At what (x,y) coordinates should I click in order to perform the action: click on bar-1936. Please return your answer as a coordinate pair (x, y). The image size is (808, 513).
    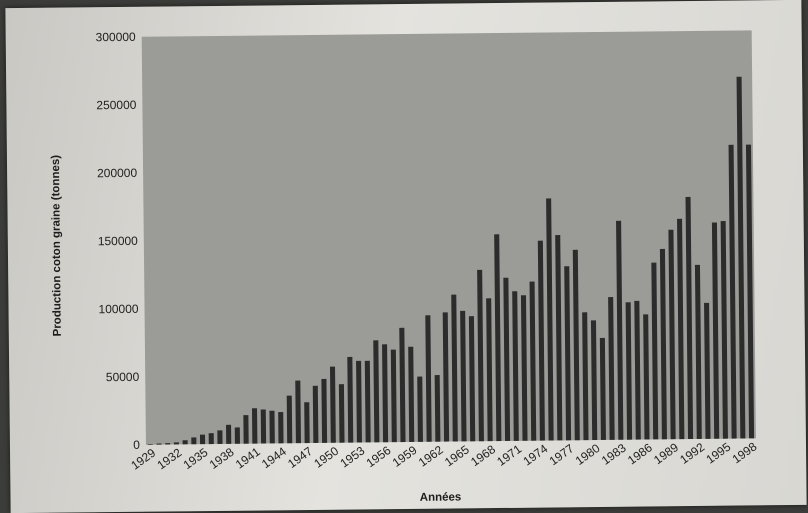
    Looking at the image, I should click on (211, 439).